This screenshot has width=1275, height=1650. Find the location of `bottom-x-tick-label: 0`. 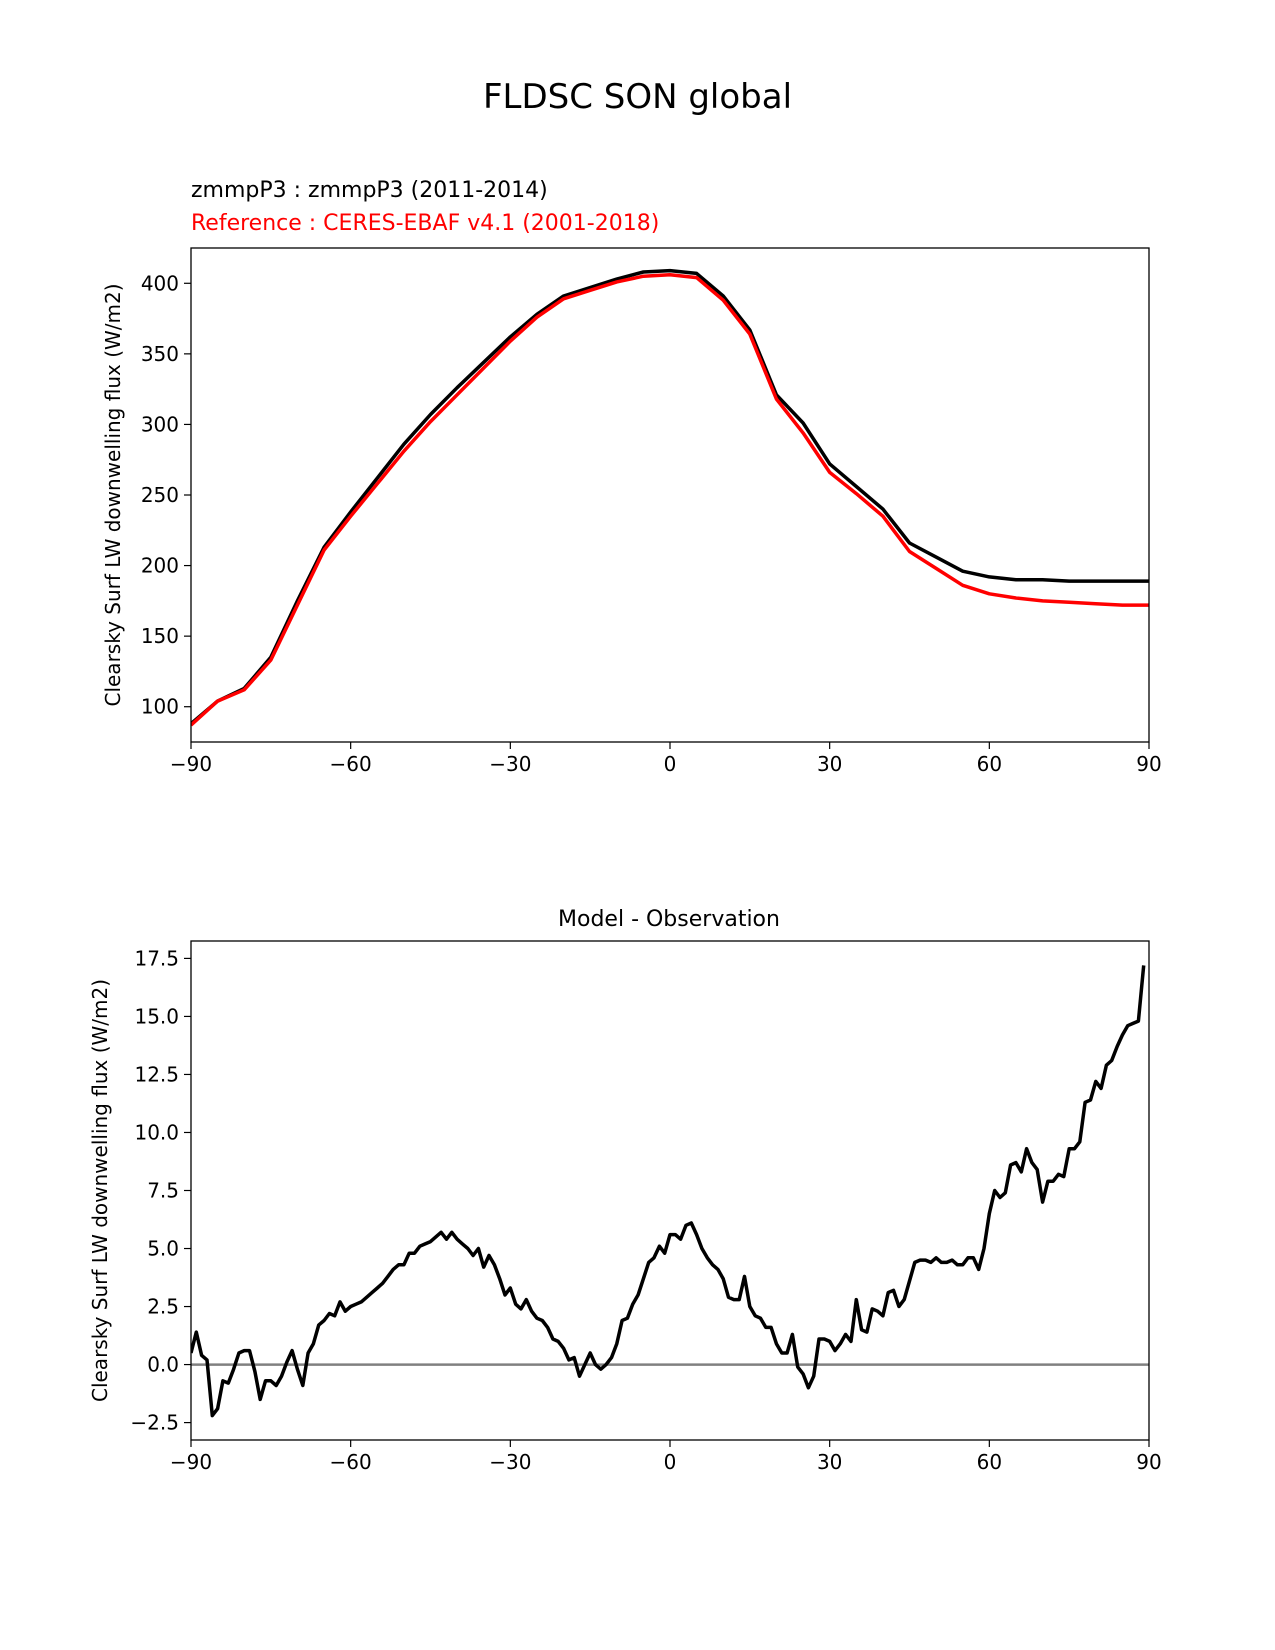

bottom-x-tick-label: 0 is located at coordinates (670, 1462).